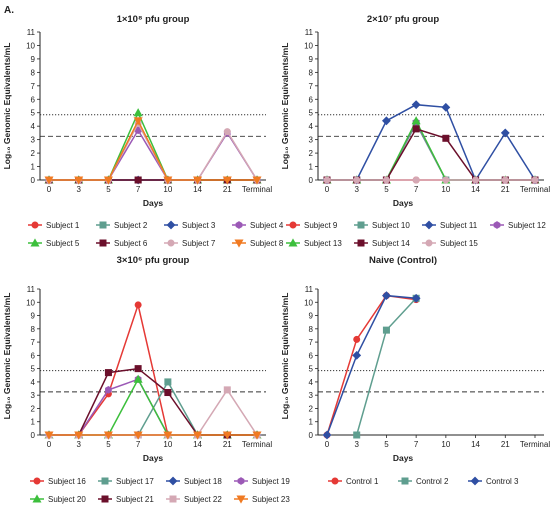  Describe the element at coordinates (311, 329) in the screenshot. I see `y-tick-label: 8` at that location.